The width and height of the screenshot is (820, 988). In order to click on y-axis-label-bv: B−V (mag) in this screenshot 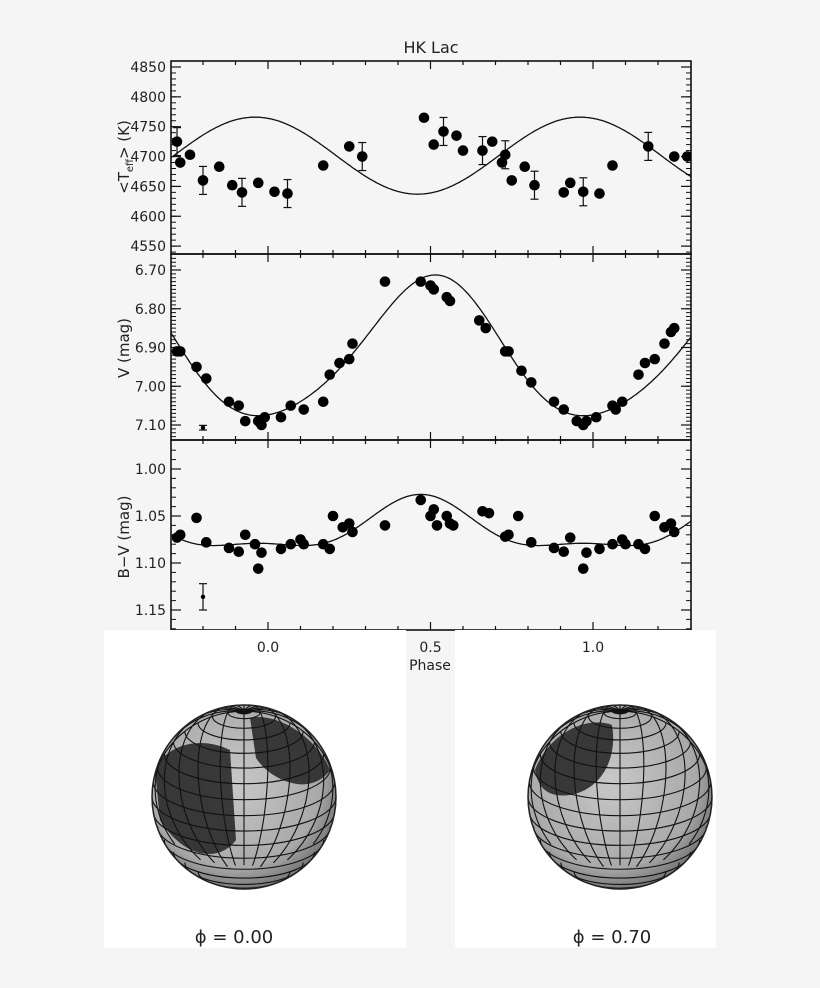, I will do `click(124, 537)`.